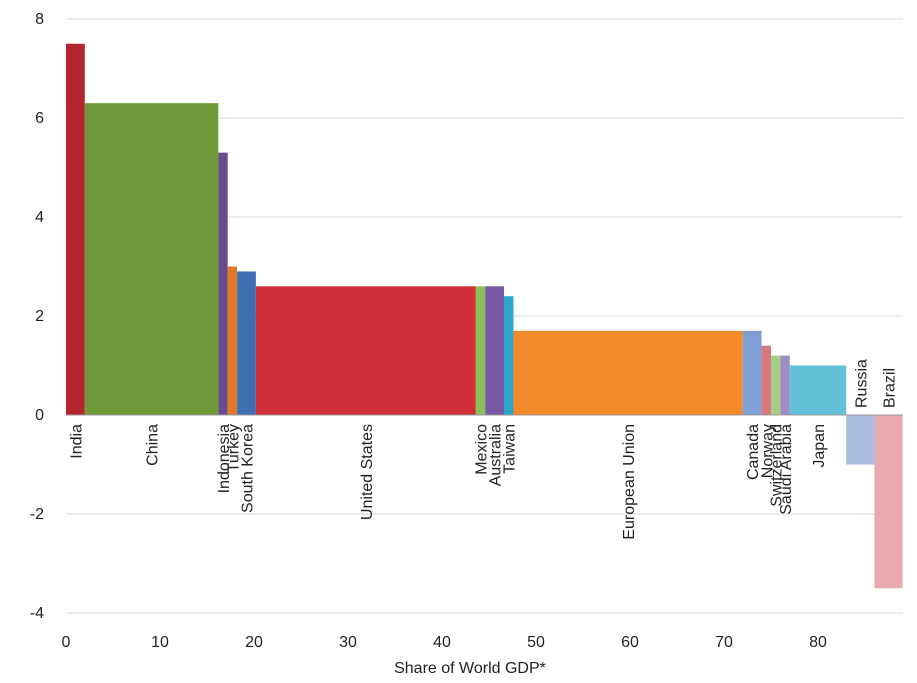 The width and height of the screenshot is (917, 683). Describe the element at coordinates (752, 372) in the screenshot. I see `bar-canada` at that location.